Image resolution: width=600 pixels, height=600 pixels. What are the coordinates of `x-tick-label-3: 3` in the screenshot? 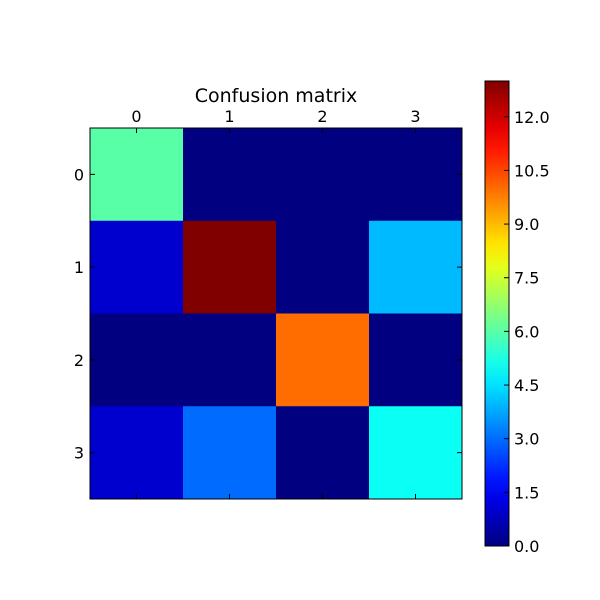 It's located at (415, 116).